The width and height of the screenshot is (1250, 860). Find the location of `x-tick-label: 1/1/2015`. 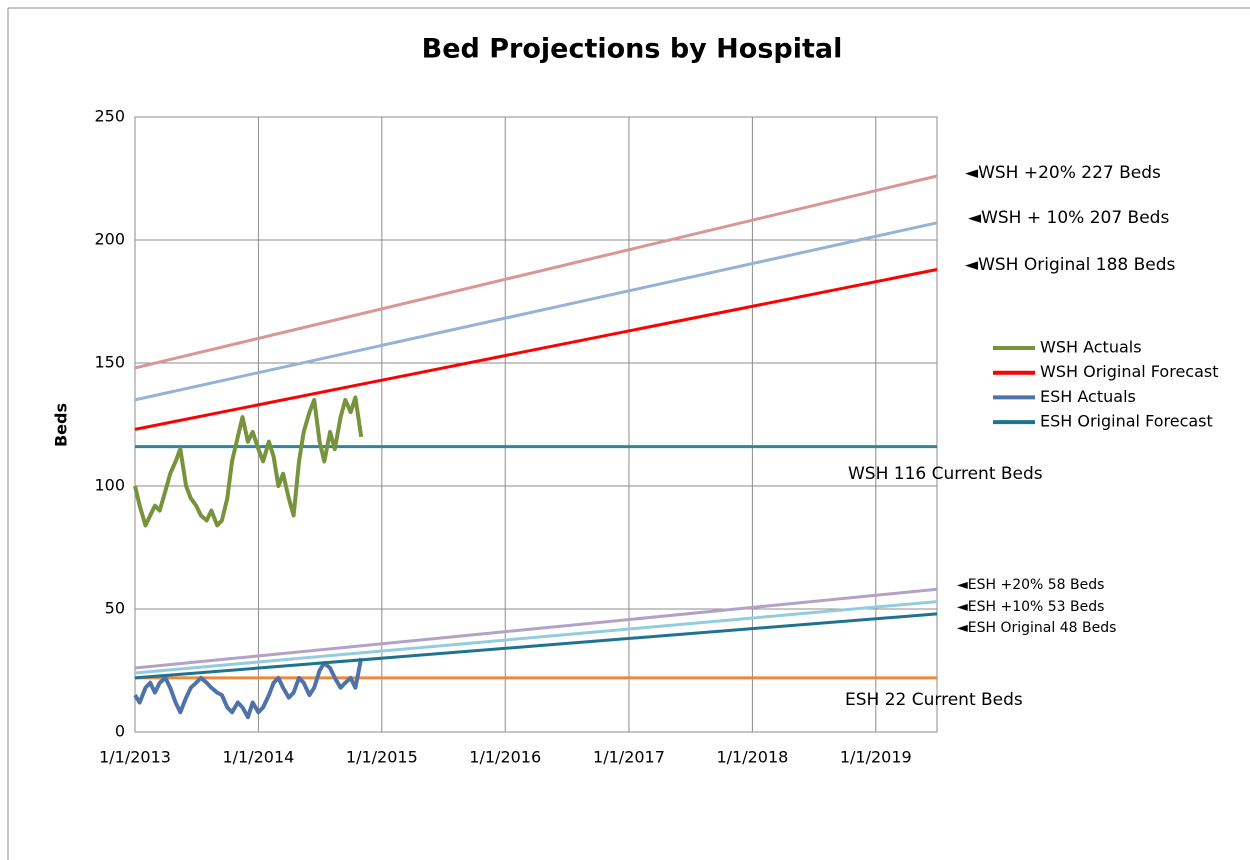

x-tick-label: 1/1/2015 is located at coordinates (382, 757).